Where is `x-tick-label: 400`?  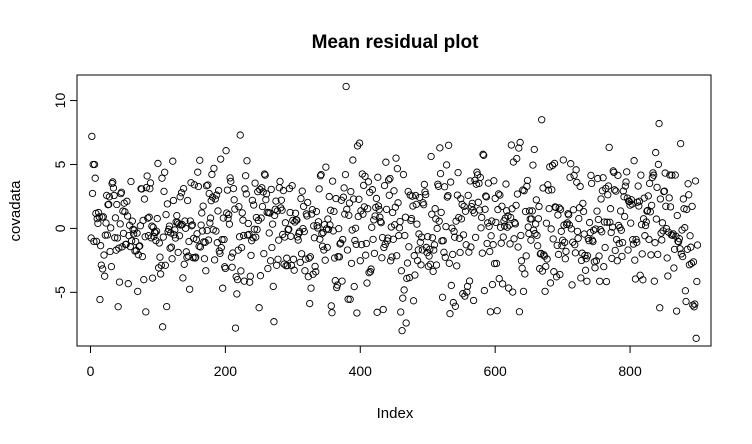 x-tick-label: 400 is located at coordinates (361, 371).